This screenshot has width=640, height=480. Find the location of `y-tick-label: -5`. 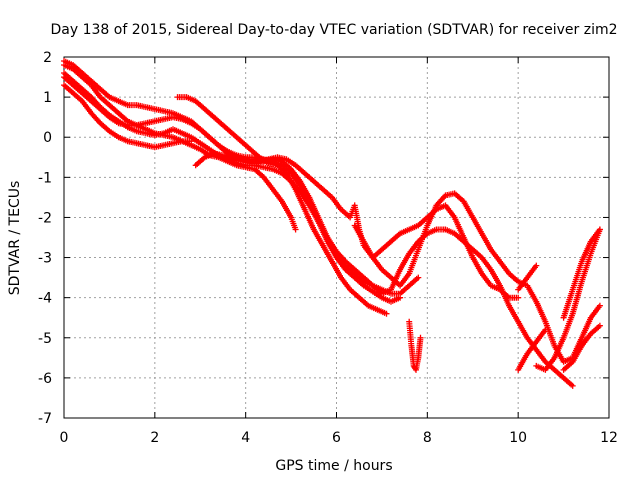

y-tick-label: -5 is located at coordinates (45, 339).